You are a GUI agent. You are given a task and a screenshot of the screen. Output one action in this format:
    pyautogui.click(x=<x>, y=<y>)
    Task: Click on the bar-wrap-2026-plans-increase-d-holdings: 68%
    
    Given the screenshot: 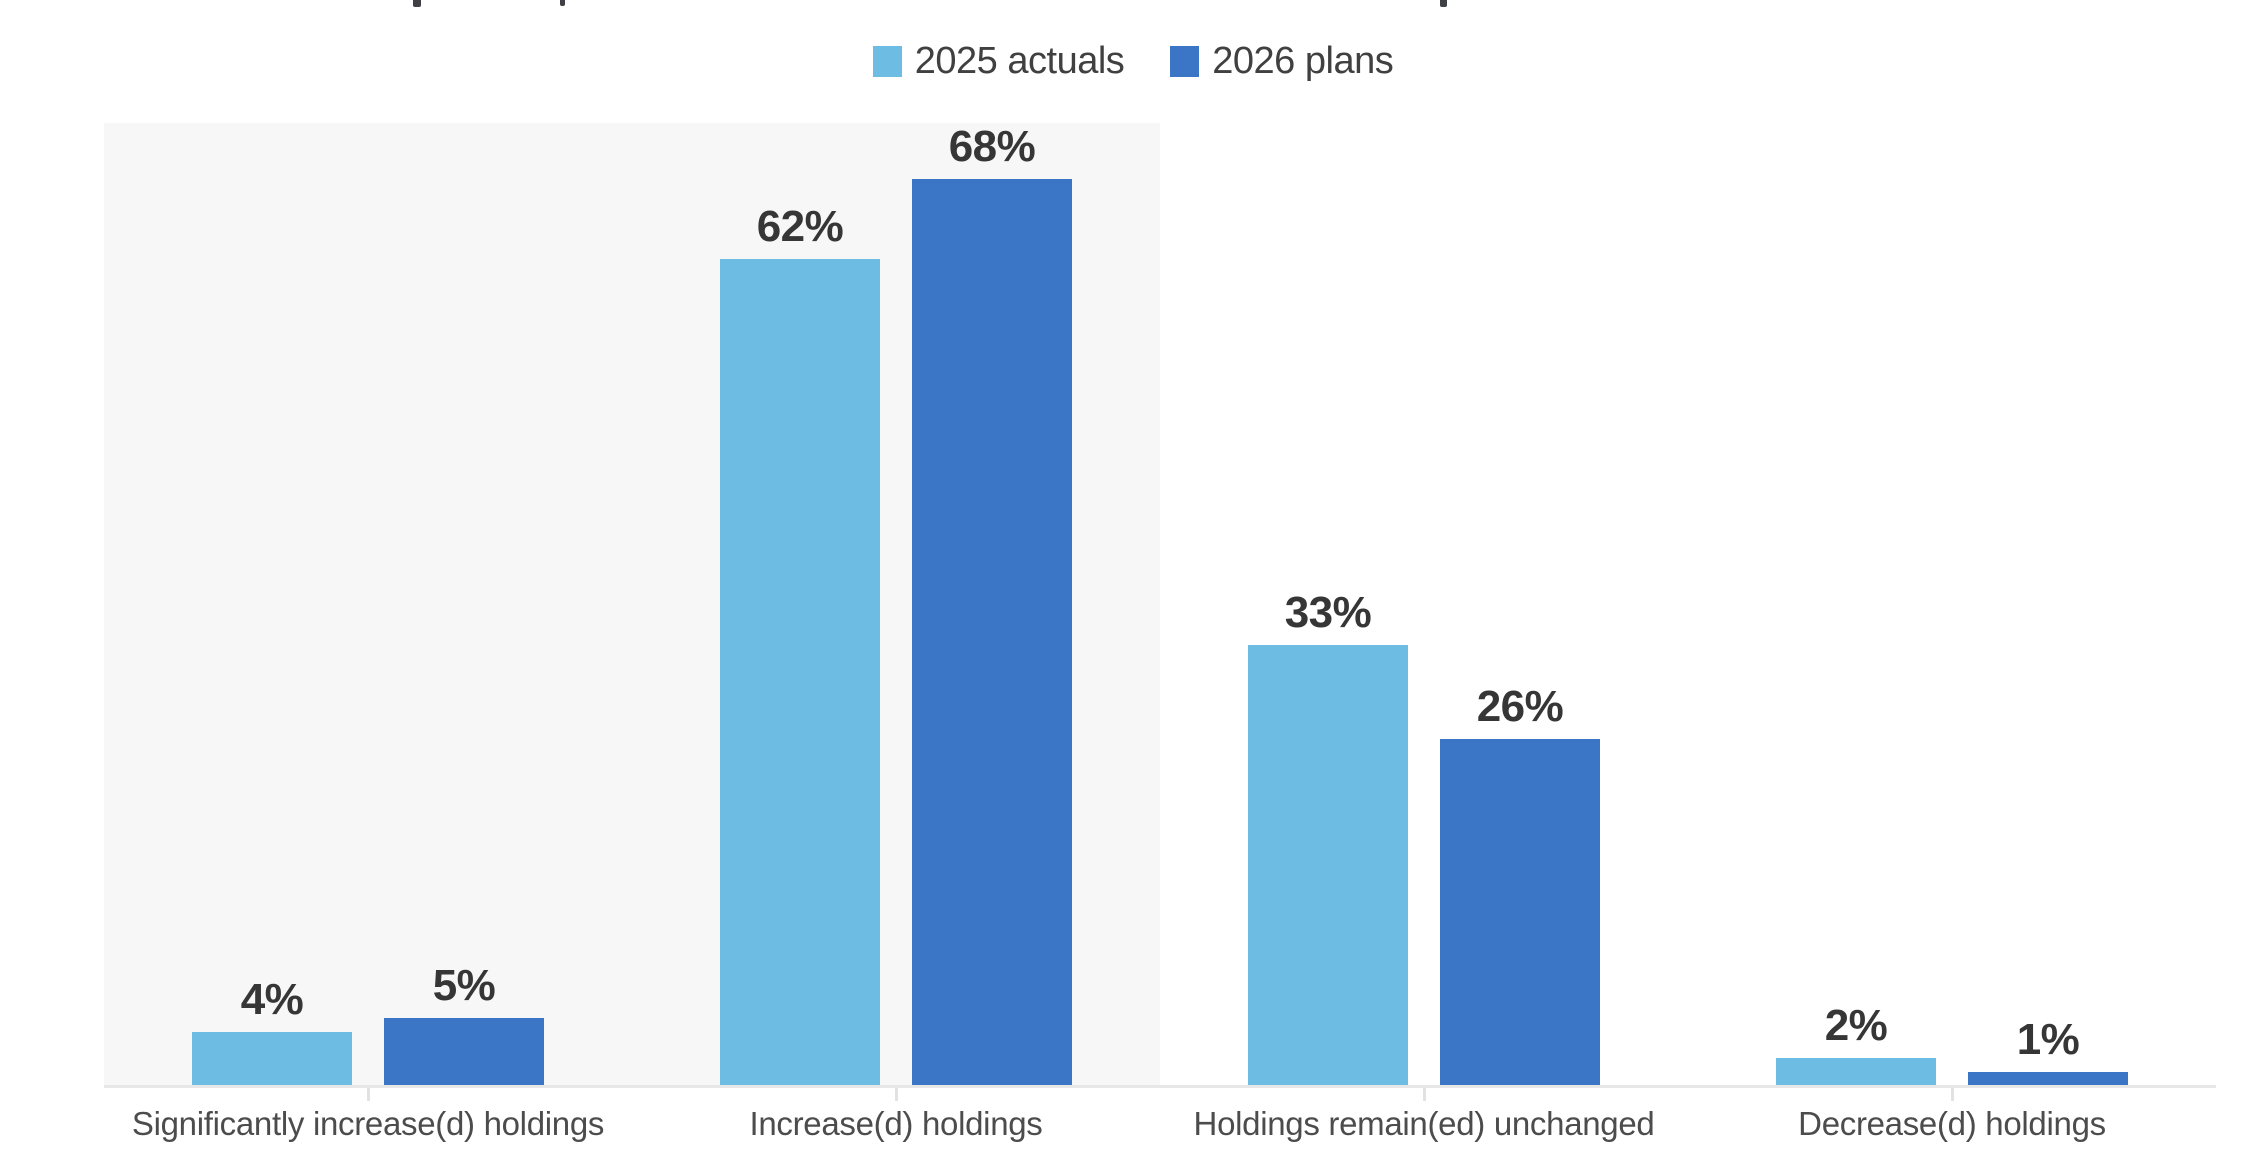 What is the action you would take?
    pyautogui.click(x=992, y=605)
    